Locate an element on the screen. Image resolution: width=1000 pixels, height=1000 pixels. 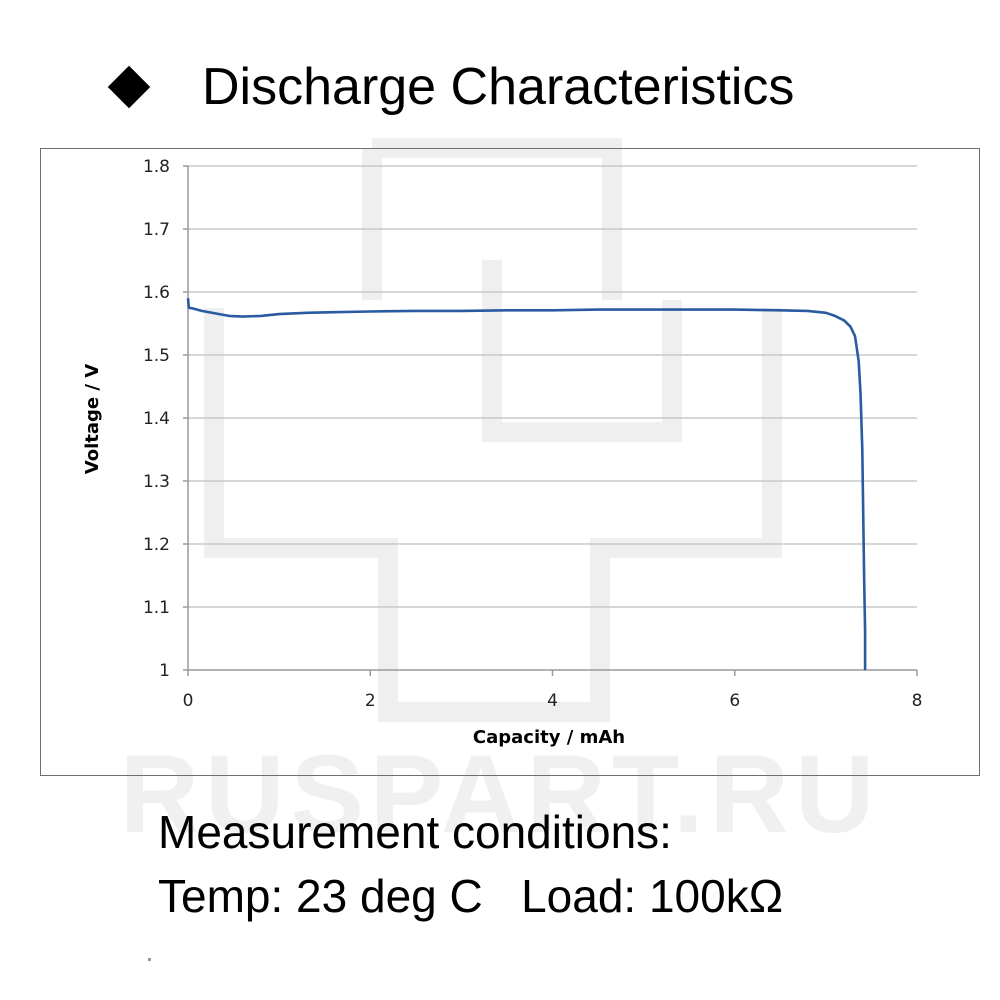
x-tick-label: 0 is located at coordinates (188, 701).